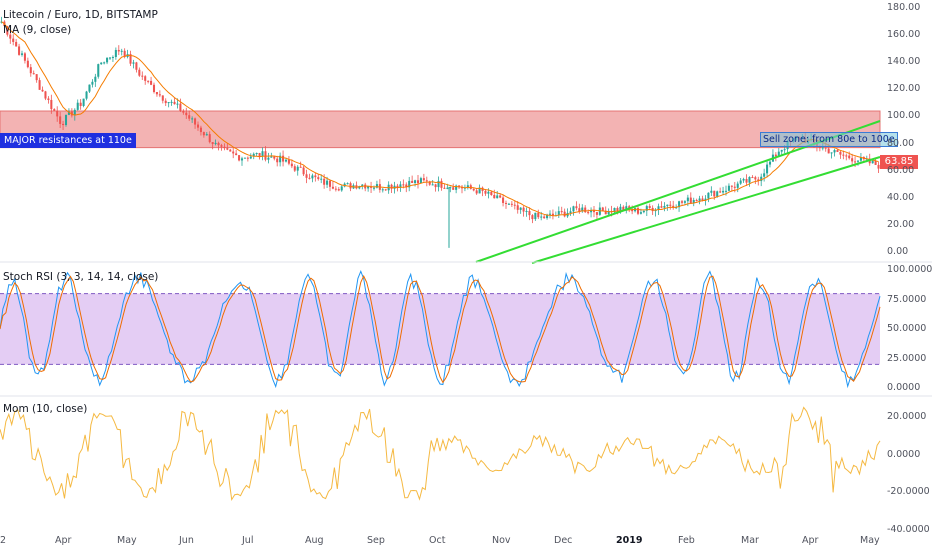 This screenshot has height=550, width=932. Describe the element at coordinates (907, 358) in the screenshot. I see `stoch-axis-tick: 25.0000` at that location.